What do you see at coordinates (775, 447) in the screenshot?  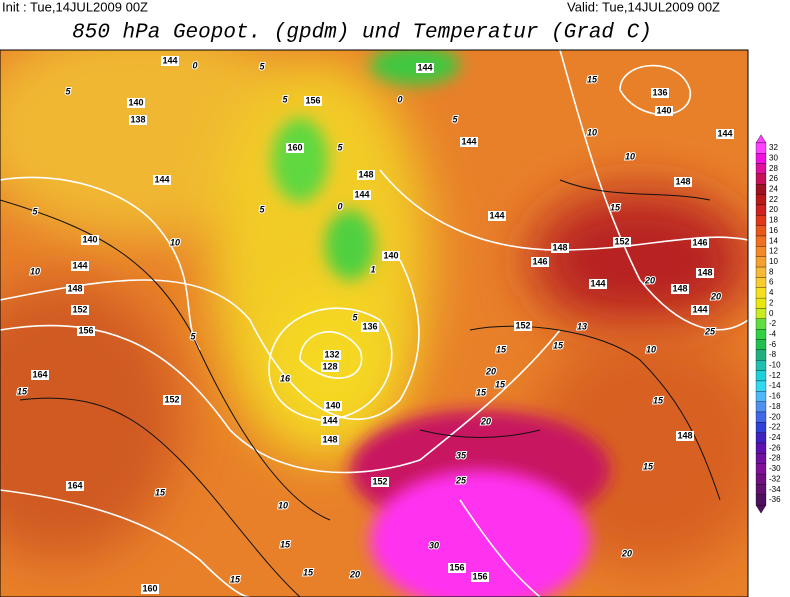 I see `colorbar-label: -26` at bounding box center [775, 447].